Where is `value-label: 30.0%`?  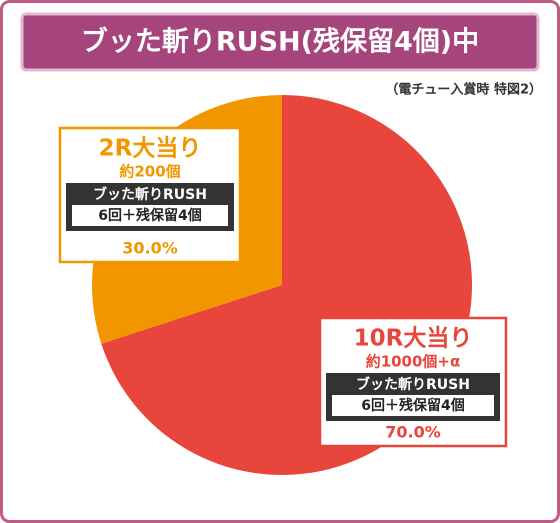
value-label: 30.0% is located at coordinates (150, 248).